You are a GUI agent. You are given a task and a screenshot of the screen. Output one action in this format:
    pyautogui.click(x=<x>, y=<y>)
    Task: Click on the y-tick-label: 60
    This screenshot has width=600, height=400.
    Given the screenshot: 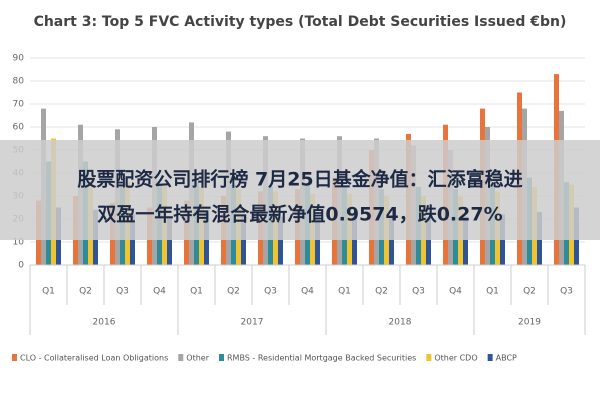 What is the action you would take?
    pyautogui.click(x=19, y=128)
    